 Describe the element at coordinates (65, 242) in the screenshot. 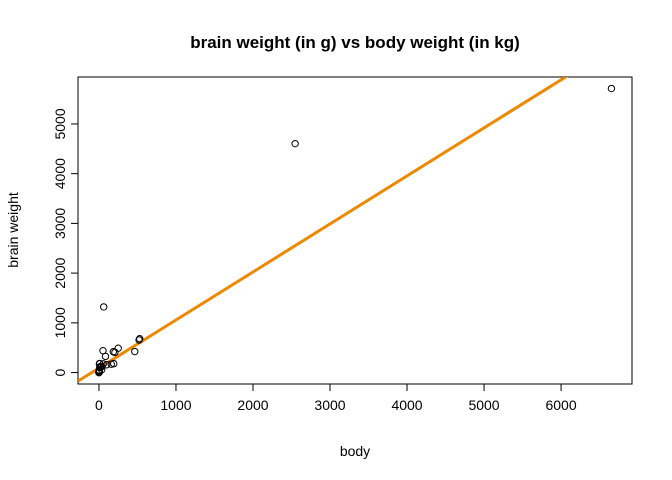

I see `y-axis: 0 1000 2000 3000 4000 5000` at that location.